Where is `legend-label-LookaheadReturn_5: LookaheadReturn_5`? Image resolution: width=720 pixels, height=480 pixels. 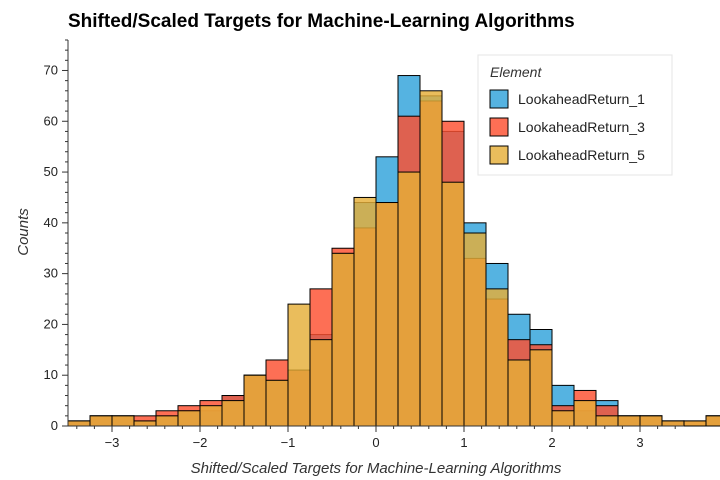
legend-label-LookaheadReturn_5: LookaheadReturn_5 is located at coordinates (581, 155).